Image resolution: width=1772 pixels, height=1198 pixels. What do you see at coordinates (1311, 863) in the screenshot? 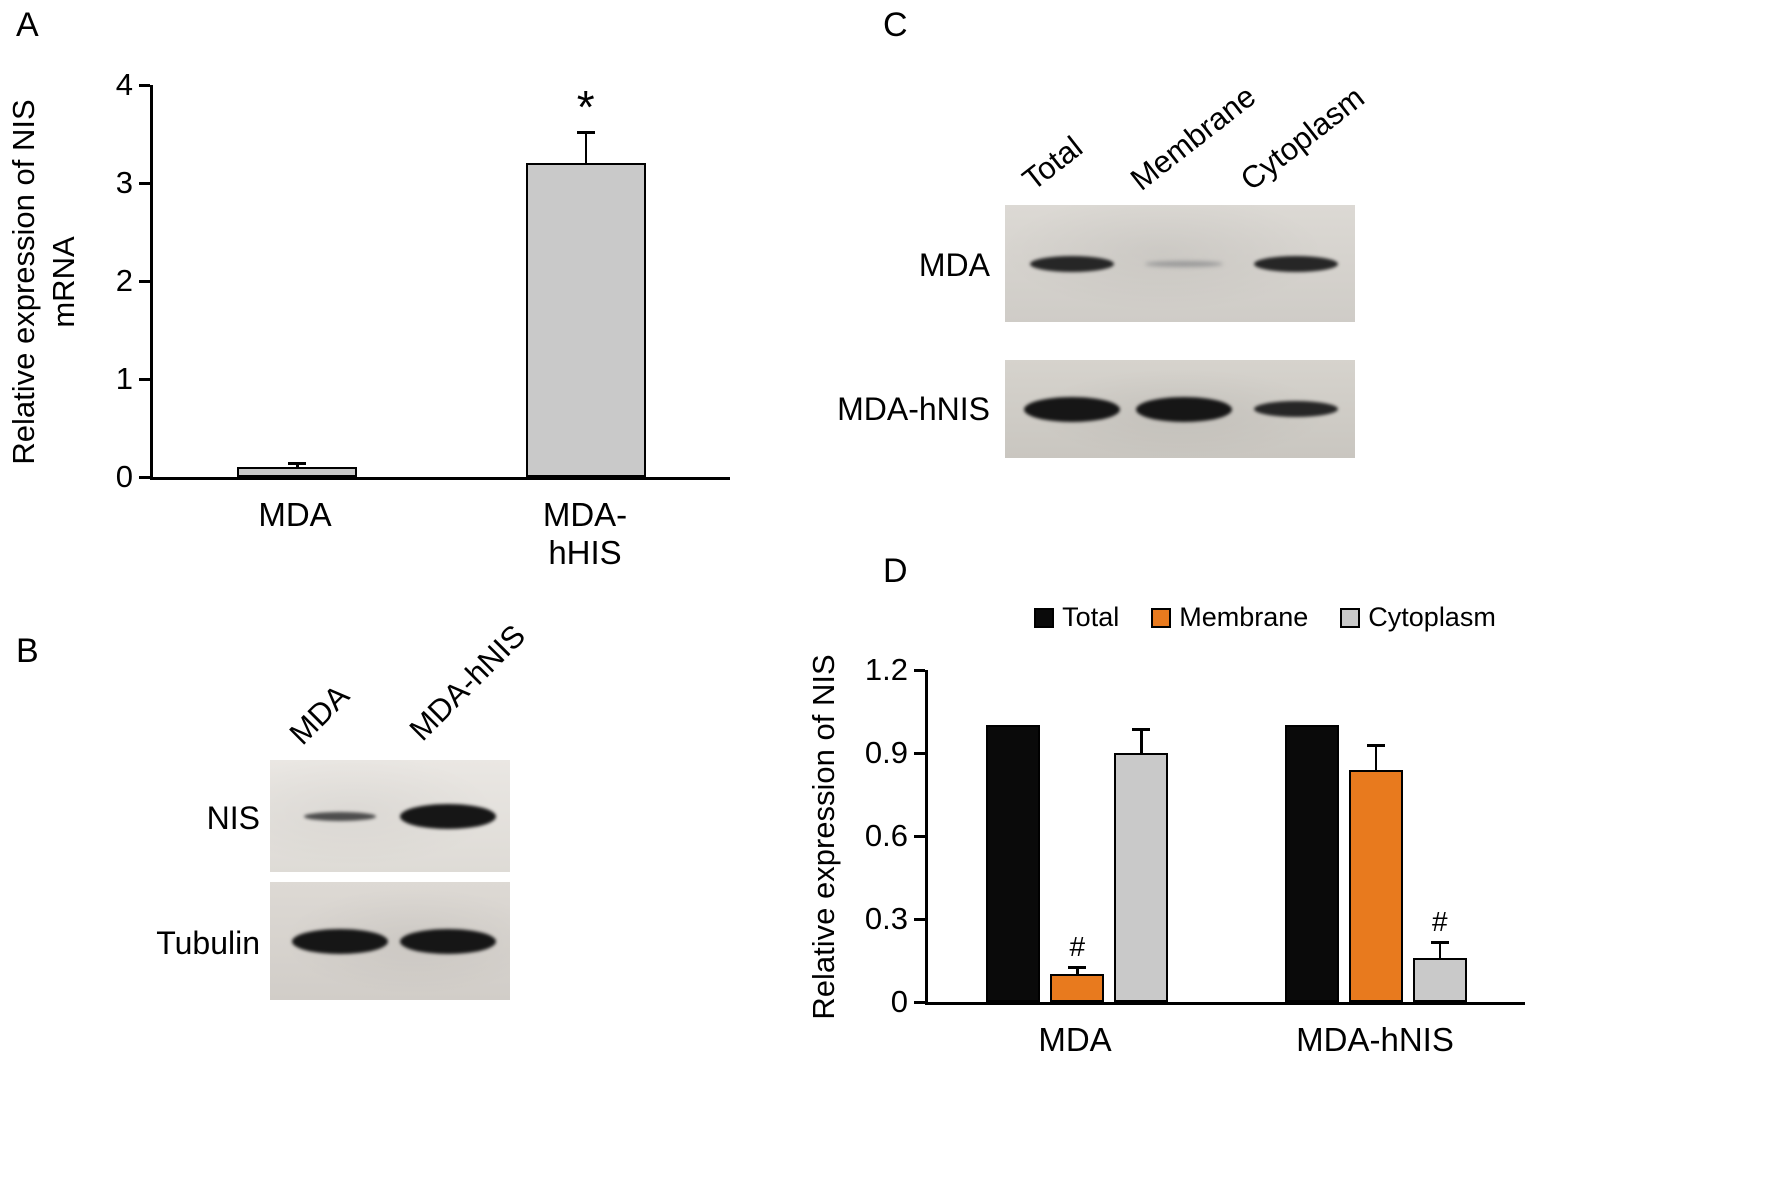
I see `bar-total-mda-hnis` at bounding box center [1311, 863].